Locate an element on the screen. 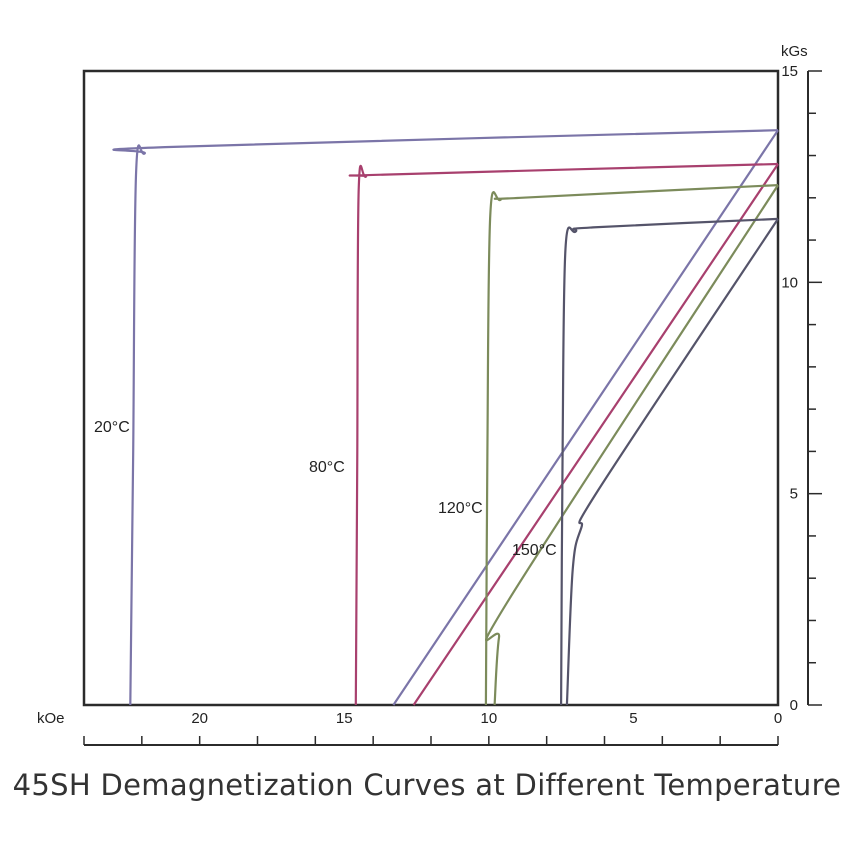  y-tick-label: 5 is located at coordinates (794, 494).